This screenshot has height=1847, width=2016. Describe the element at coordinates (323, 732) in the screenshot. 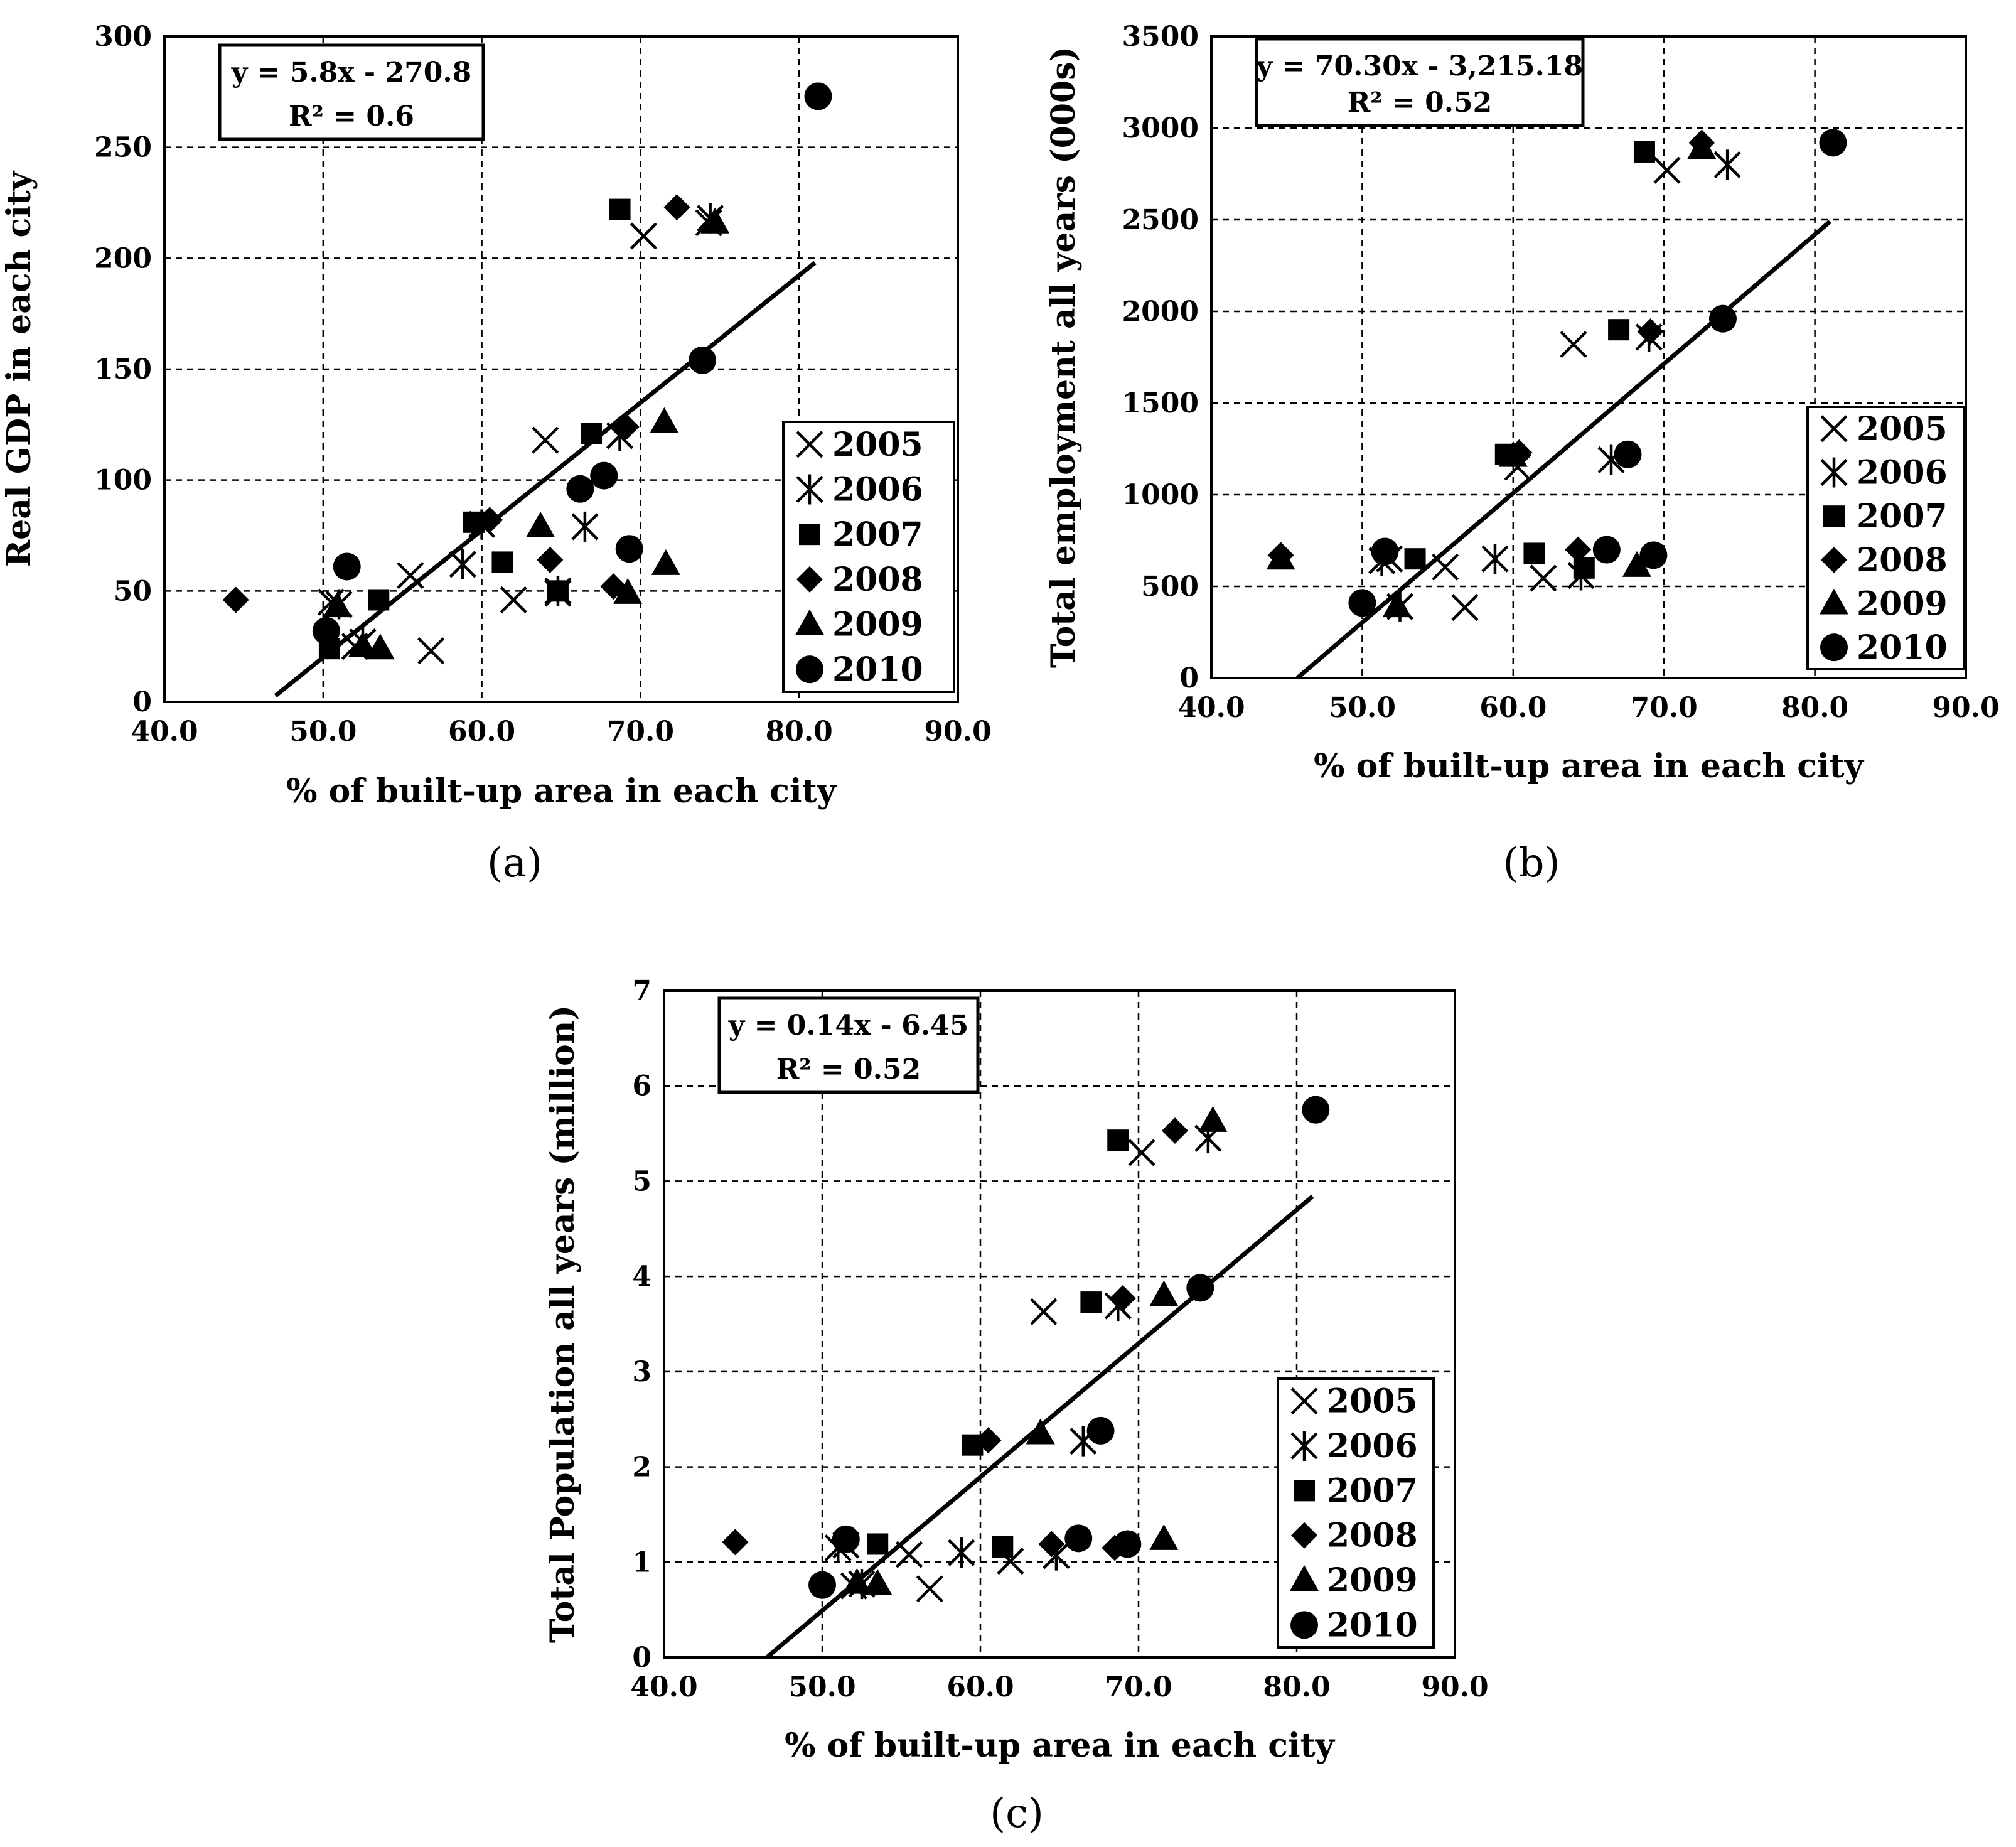

I see `x-tick-label: 50.0` at that location.